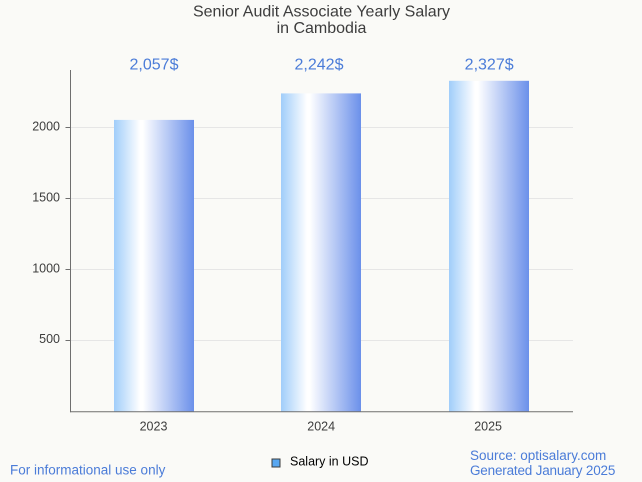 This screenshot has height=482, width=642. Describe the element at coordinates (46, 198) in the screenshot. I see `svg-text: 1500` at that location.